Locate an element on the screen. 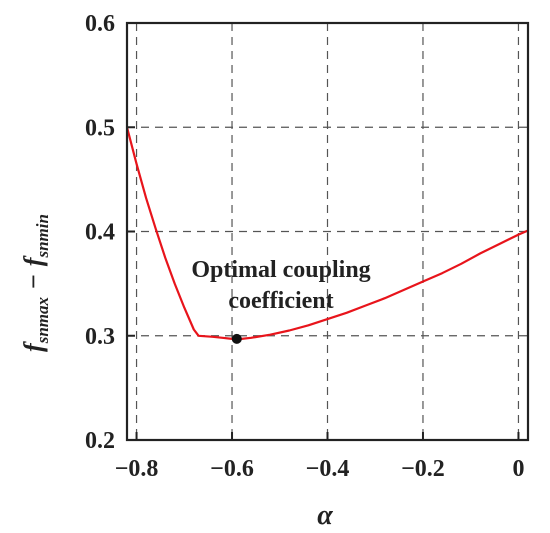  y-axis-title: fsnmax−fsnmin is located at coordinates (35, 283).